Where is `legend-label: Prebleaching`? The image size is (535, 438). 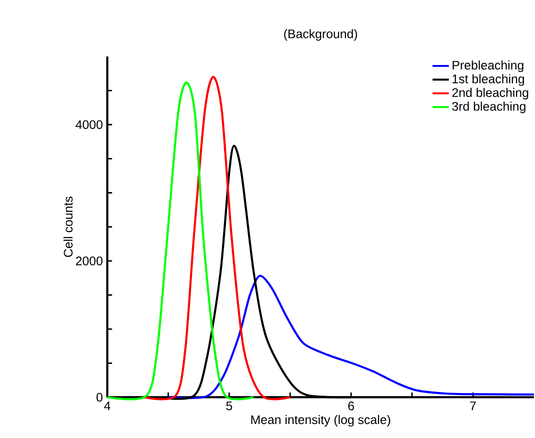 legend-label: Prebleaching is located at coordinates (488, 66).